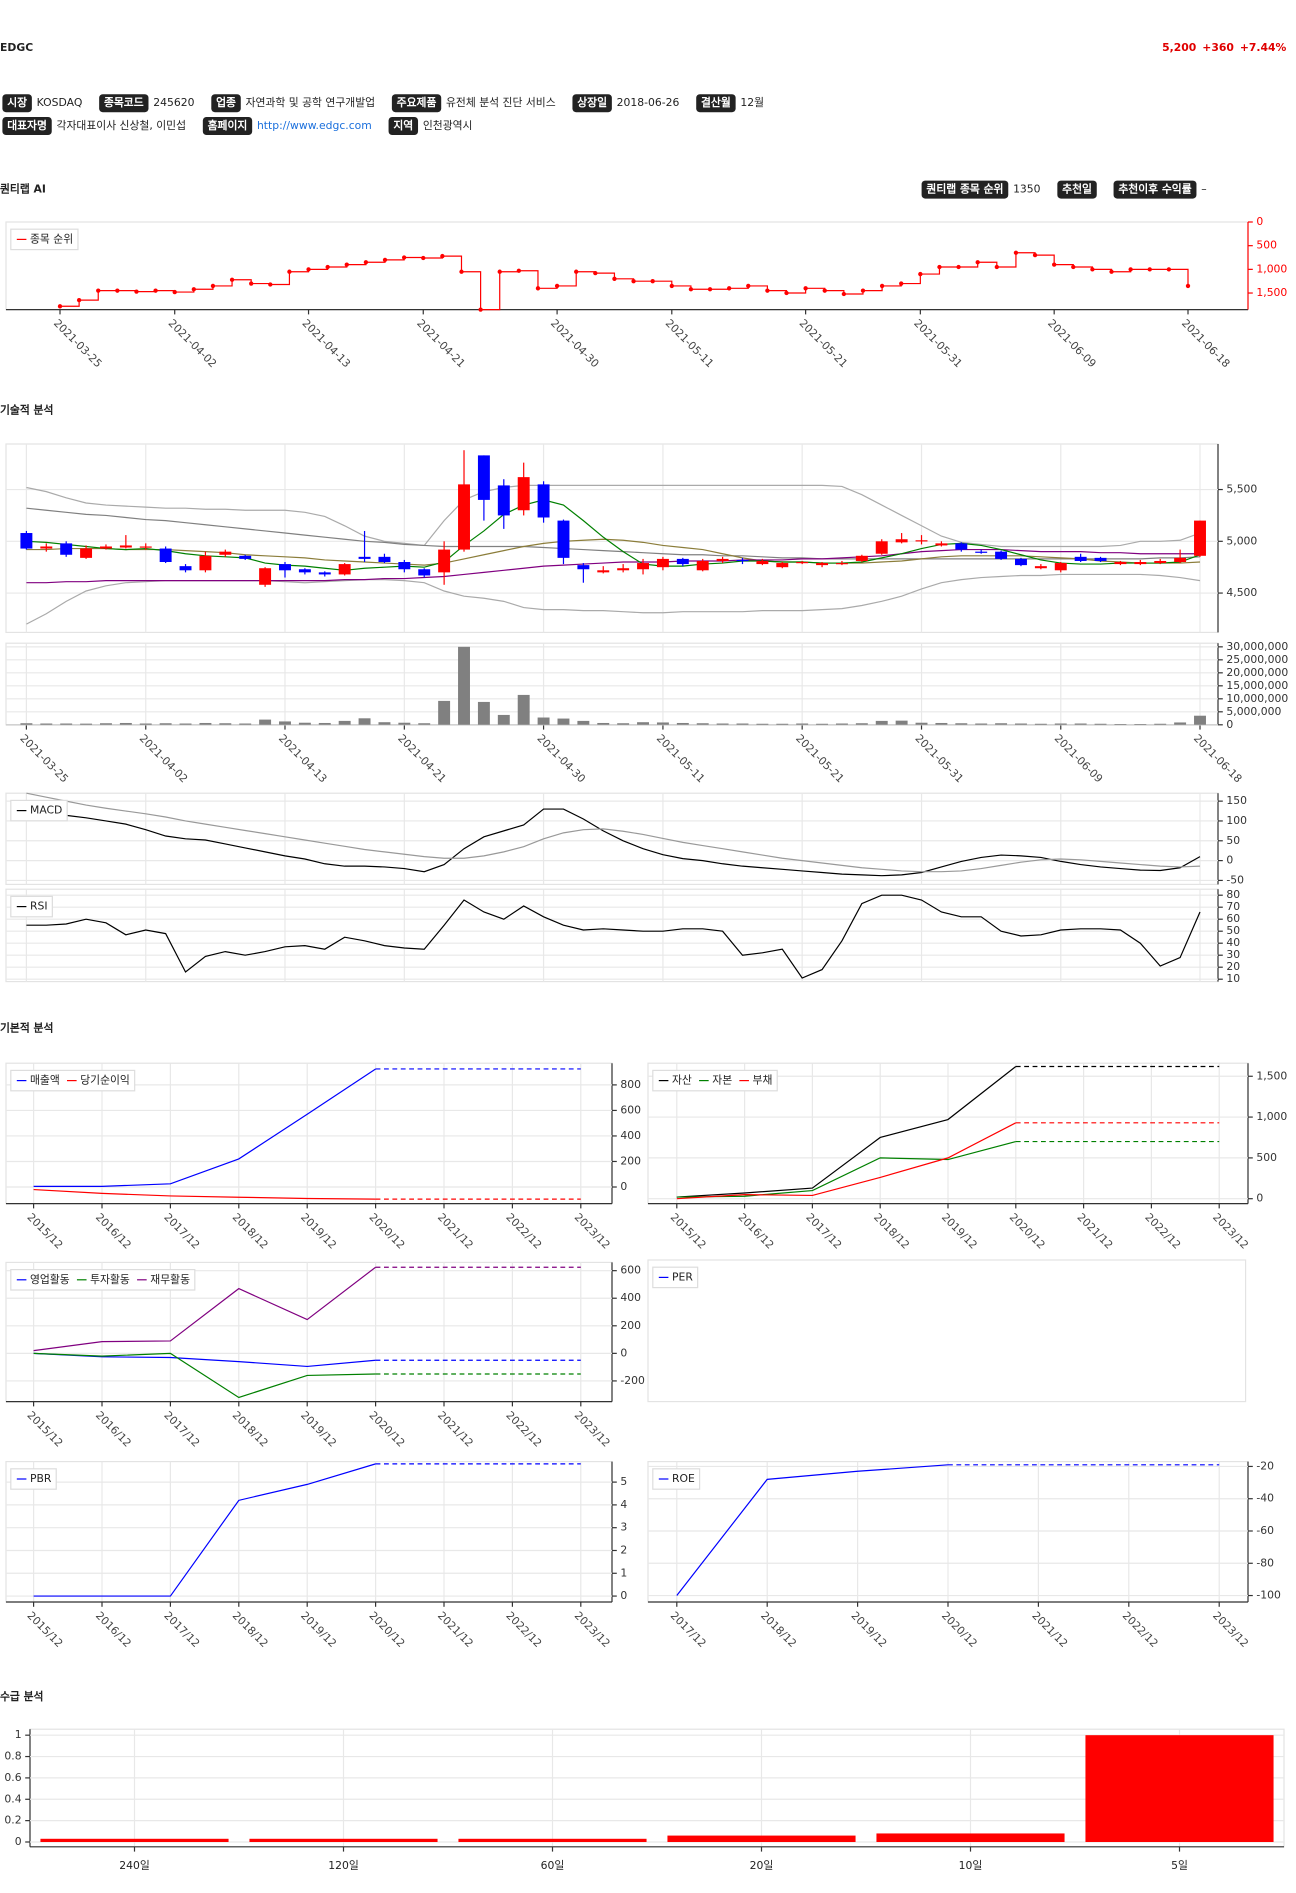 The width and height of the screenshot is (1296, 1893). What do you see at coordinates (1233, 942) in the screenshot?
I see `y-tick-label: 40` at bounding box center [1233, 942].